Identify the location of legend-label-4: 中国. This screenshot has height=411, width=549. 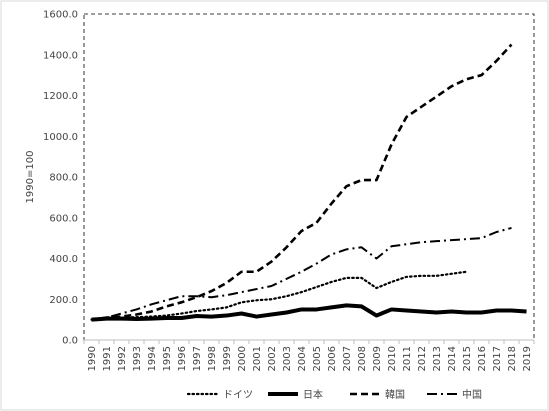
(472, 394).